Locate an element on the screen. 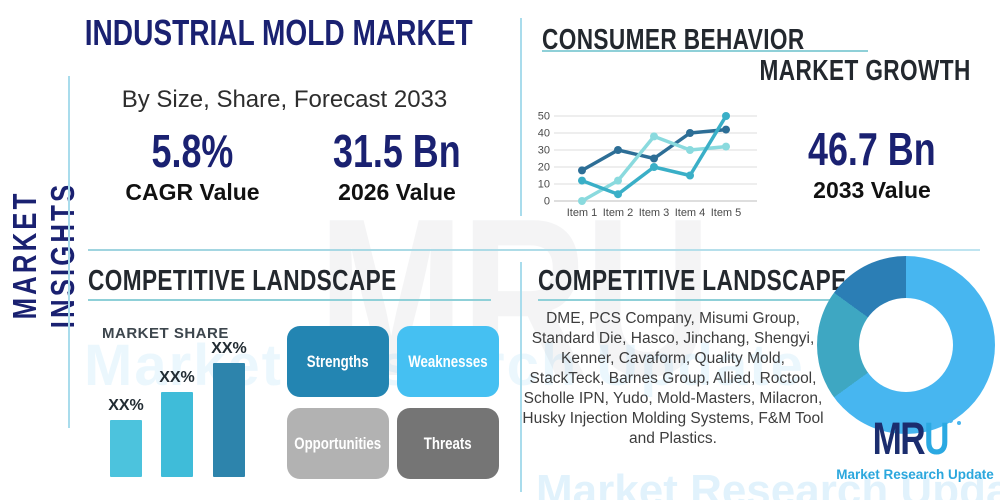  vertical-divider-top is located at coordinates (521, 117).